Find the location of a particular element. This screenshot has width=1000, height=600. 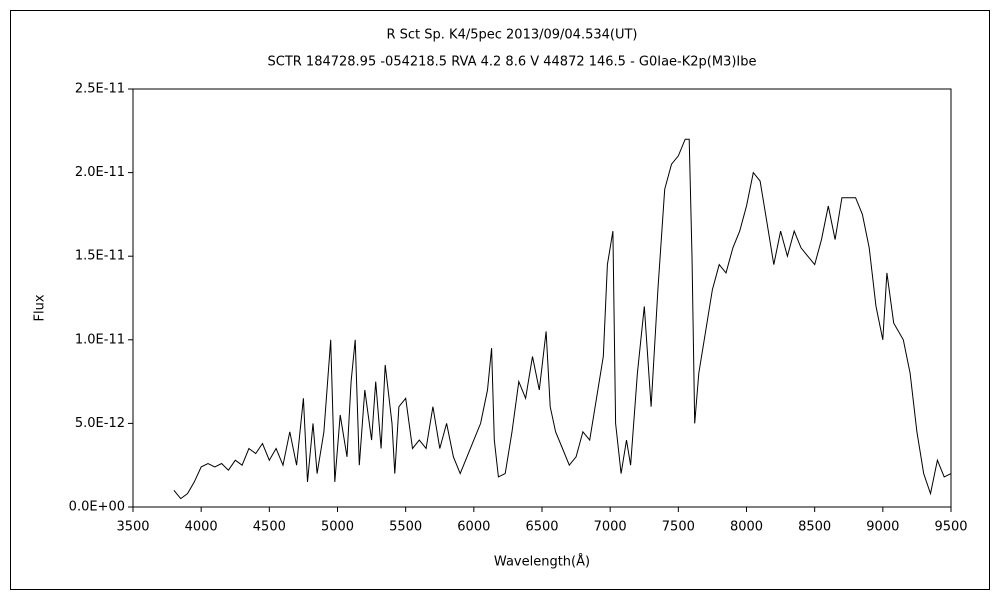

x-tick-label: 4500 is located at coordinates (269, 527).